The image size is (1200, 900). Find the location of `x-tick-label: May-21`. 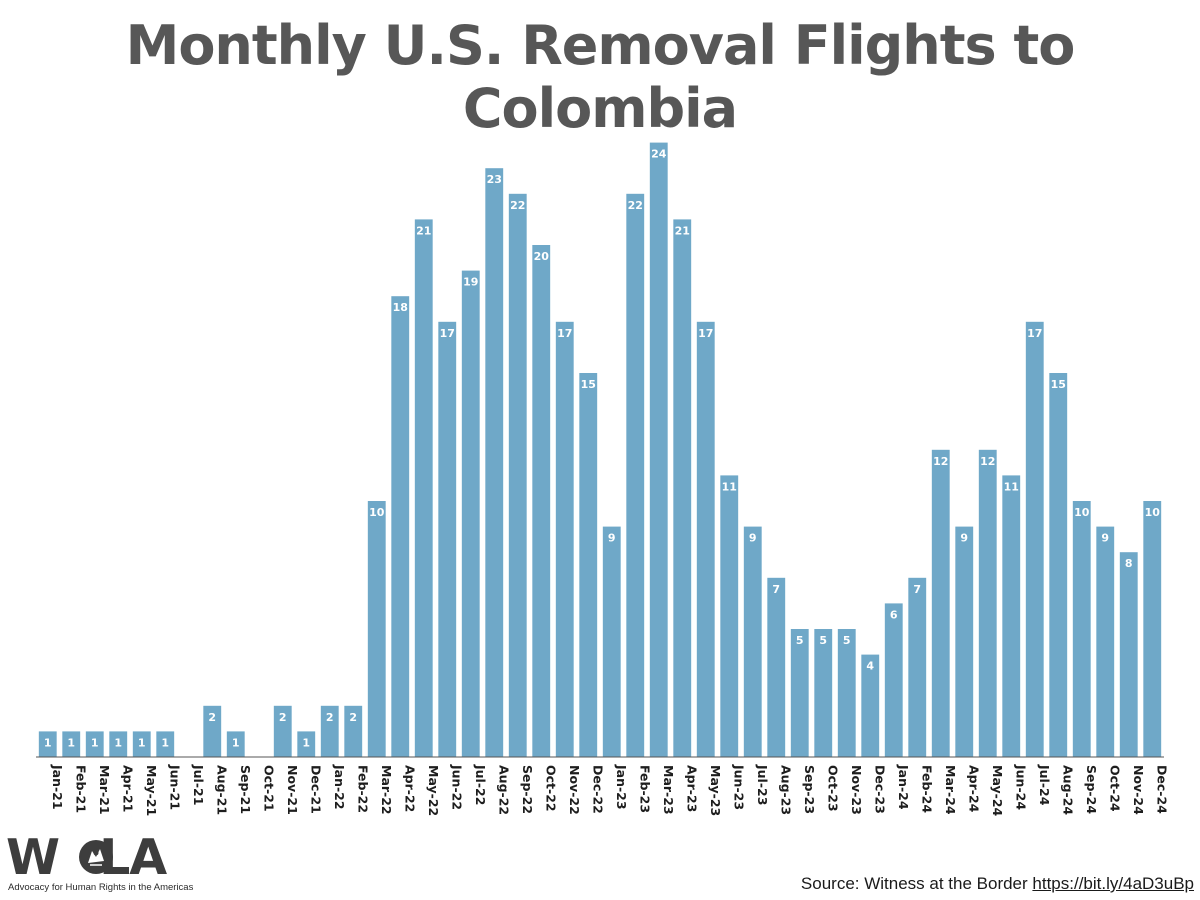

x-tick-label: May-21 is located at coordinates (151, 790).